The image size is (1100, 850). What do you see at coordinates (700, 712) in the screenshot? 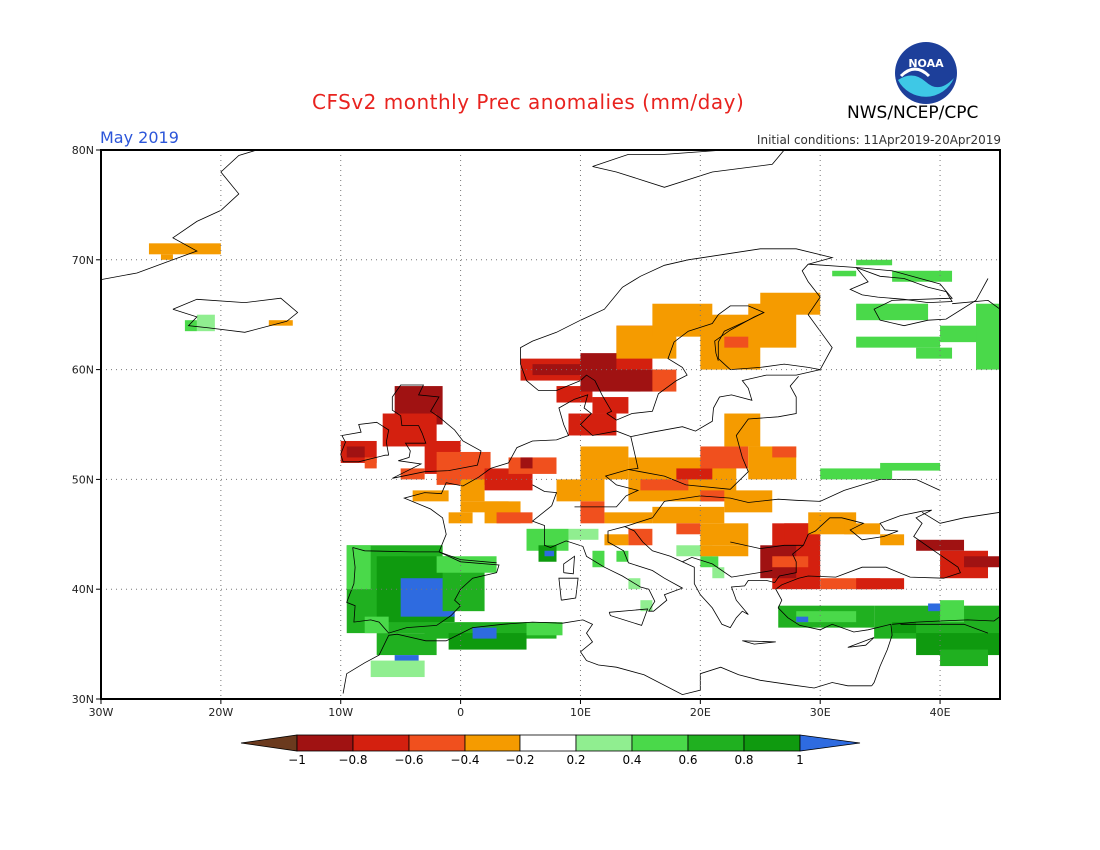
I see `lon-tick-label: 20E` at bounding box center [700, 712].